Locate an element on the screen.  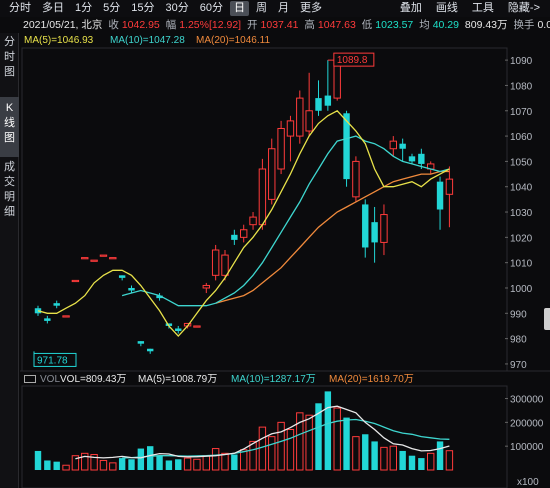
avg-value: 40.29 is located at coordinates (445, 25).